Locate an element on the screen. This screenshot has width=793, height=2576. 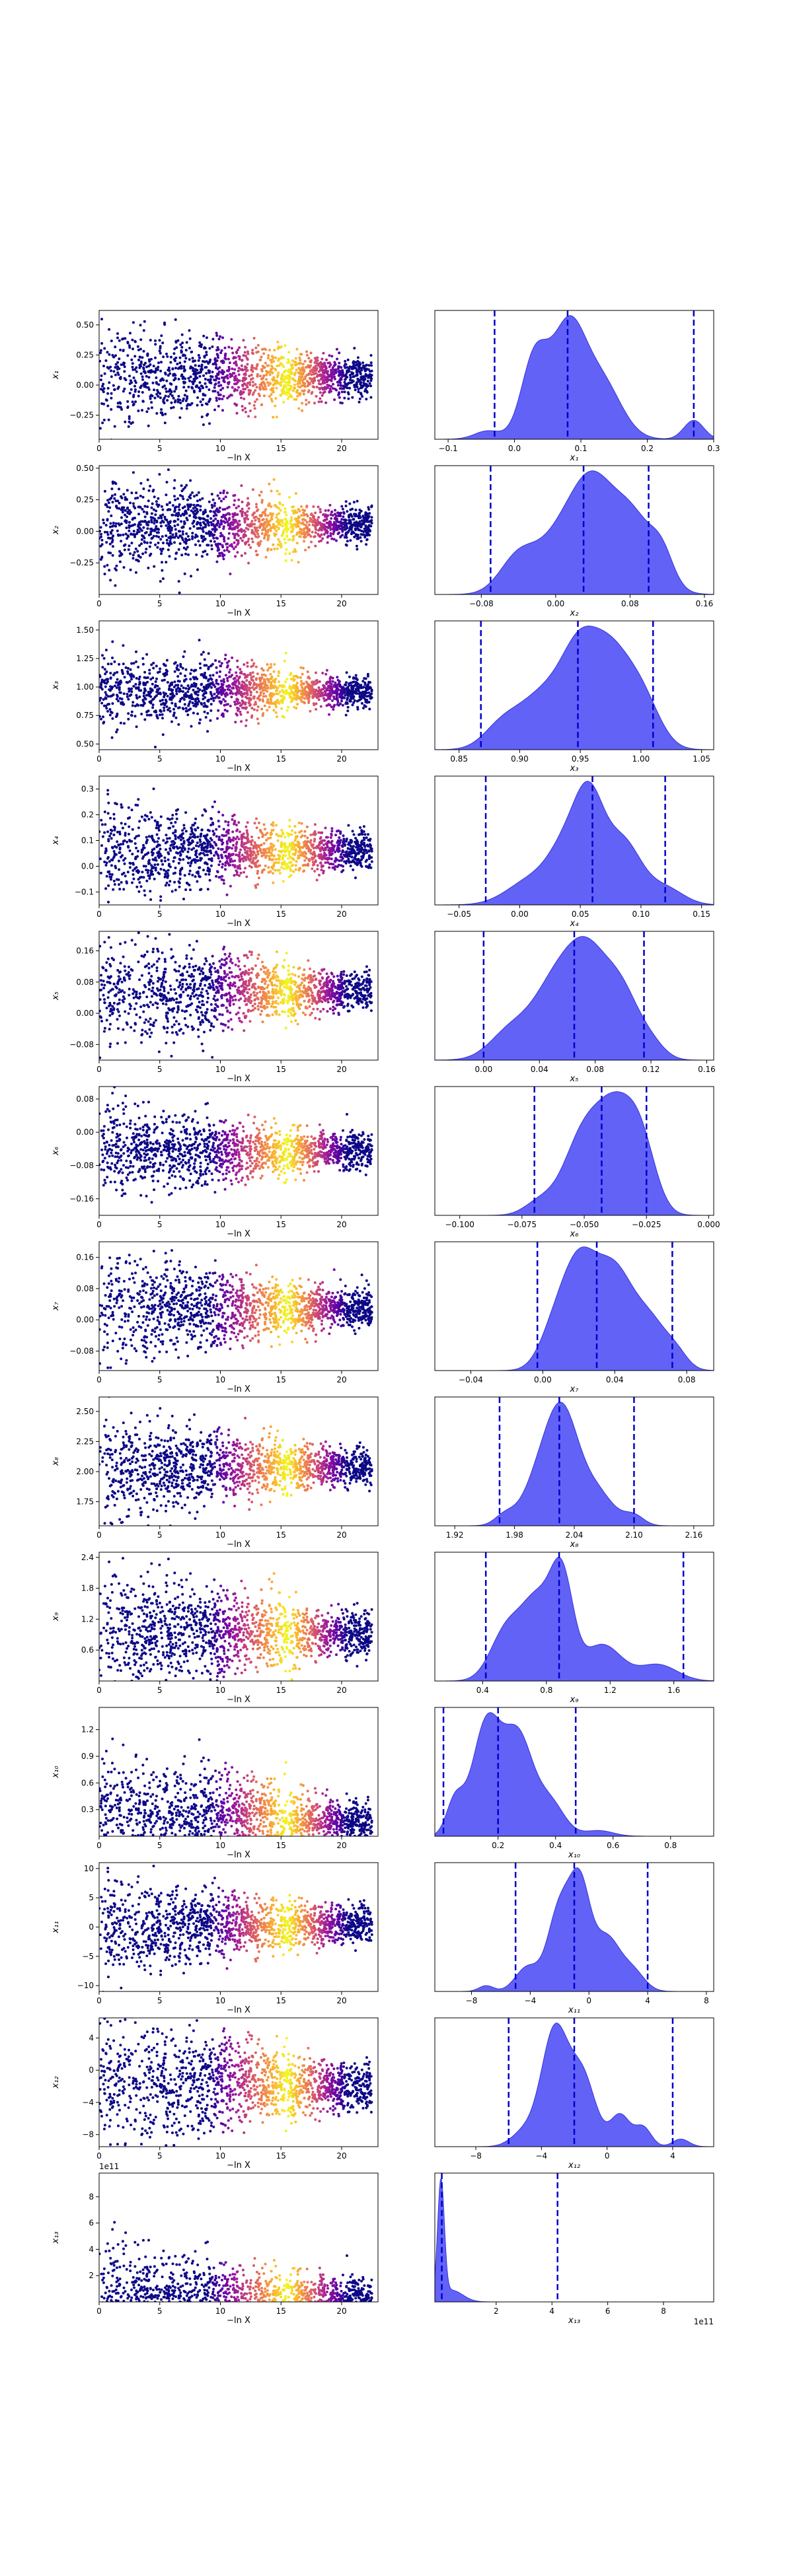
scatter-frame is located at coordinates (238, 375).